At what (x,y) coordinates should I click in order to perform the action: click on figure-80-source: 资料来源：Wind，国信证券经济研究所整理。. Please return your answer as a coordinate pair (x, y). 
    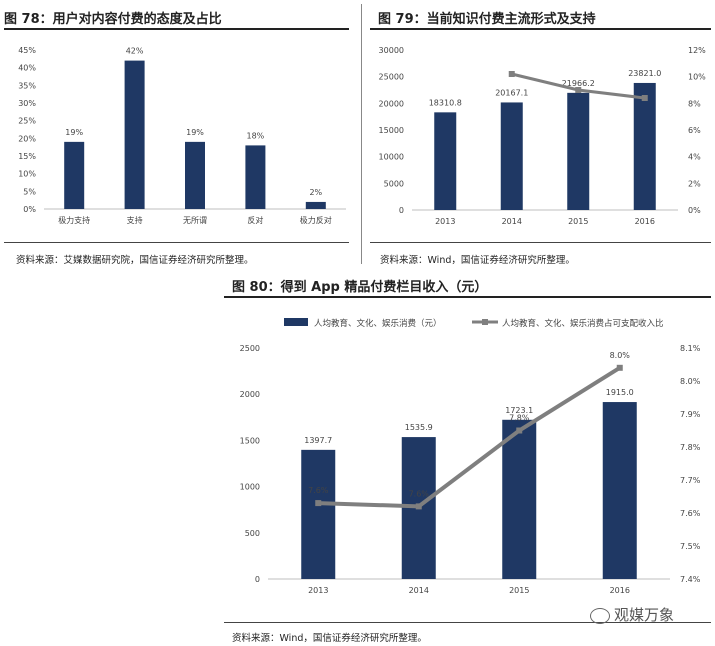
    Looking at the image, I should click on (329, 638).